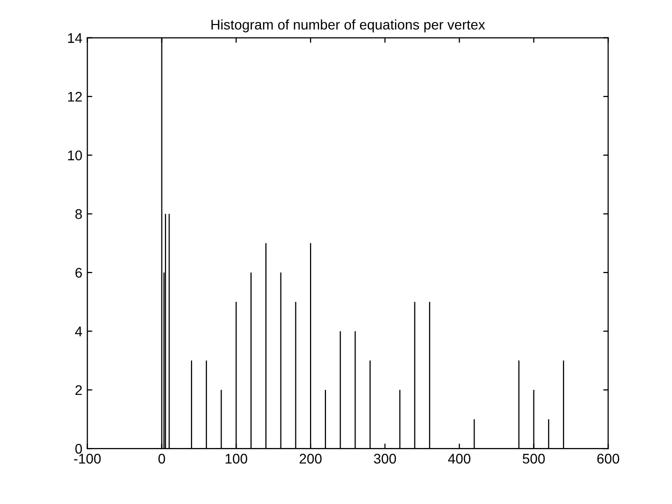  Describe the element at coordinates (78, 214) in the screenshot. I see `y-tick-label: 8` at that location.